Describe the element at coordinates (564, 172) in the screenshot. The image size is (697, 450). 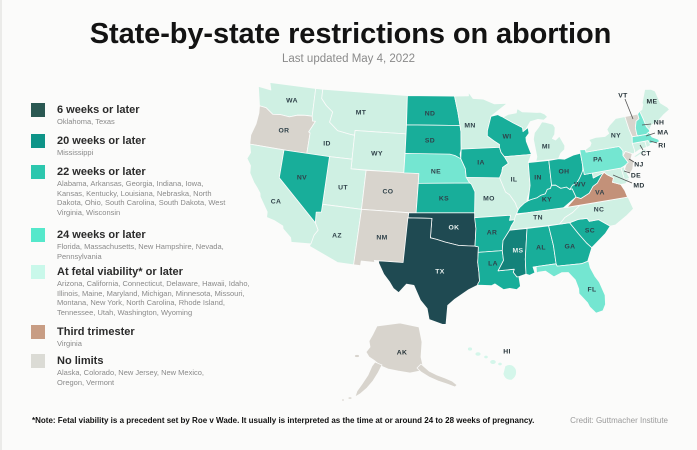
I see `svg-text: OH` at that location.